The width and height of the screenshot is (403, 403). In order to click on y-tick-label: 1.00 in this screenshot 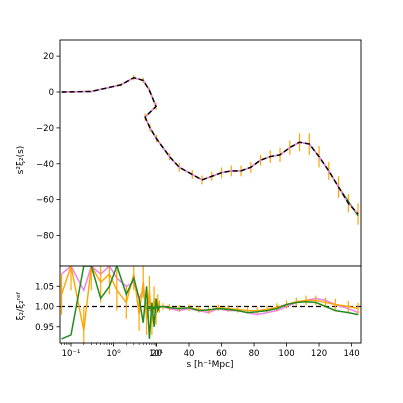, I will do `click(44, 308)`.